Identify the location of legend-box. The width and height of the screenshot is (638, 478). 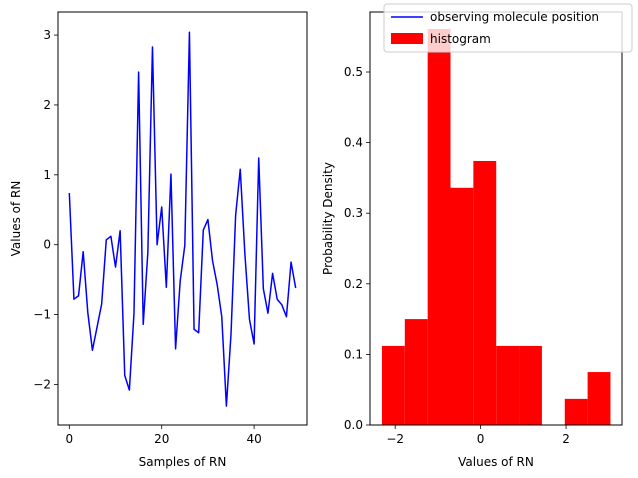
(508, 28).